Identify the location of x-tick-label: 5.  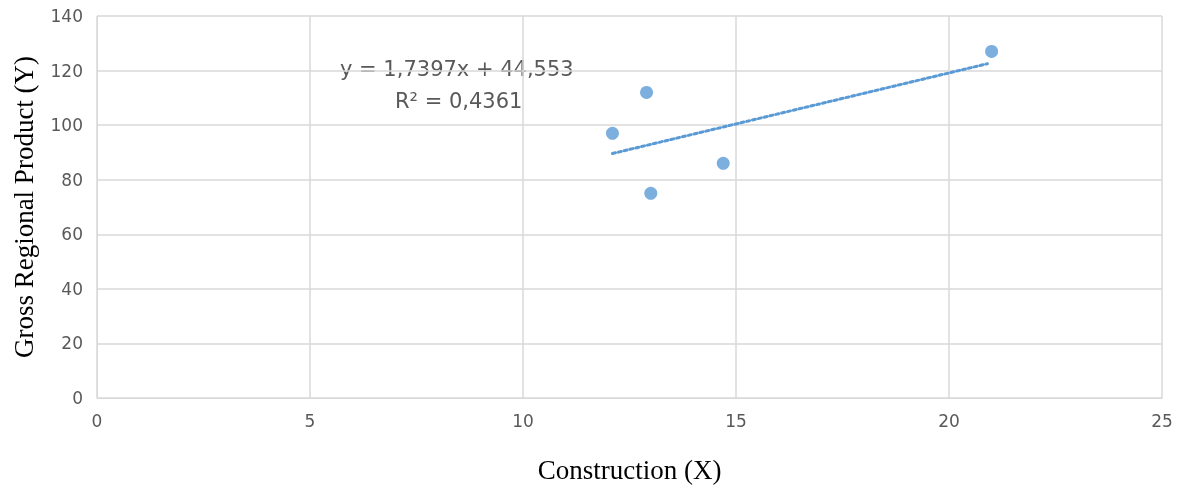
(310, 420).